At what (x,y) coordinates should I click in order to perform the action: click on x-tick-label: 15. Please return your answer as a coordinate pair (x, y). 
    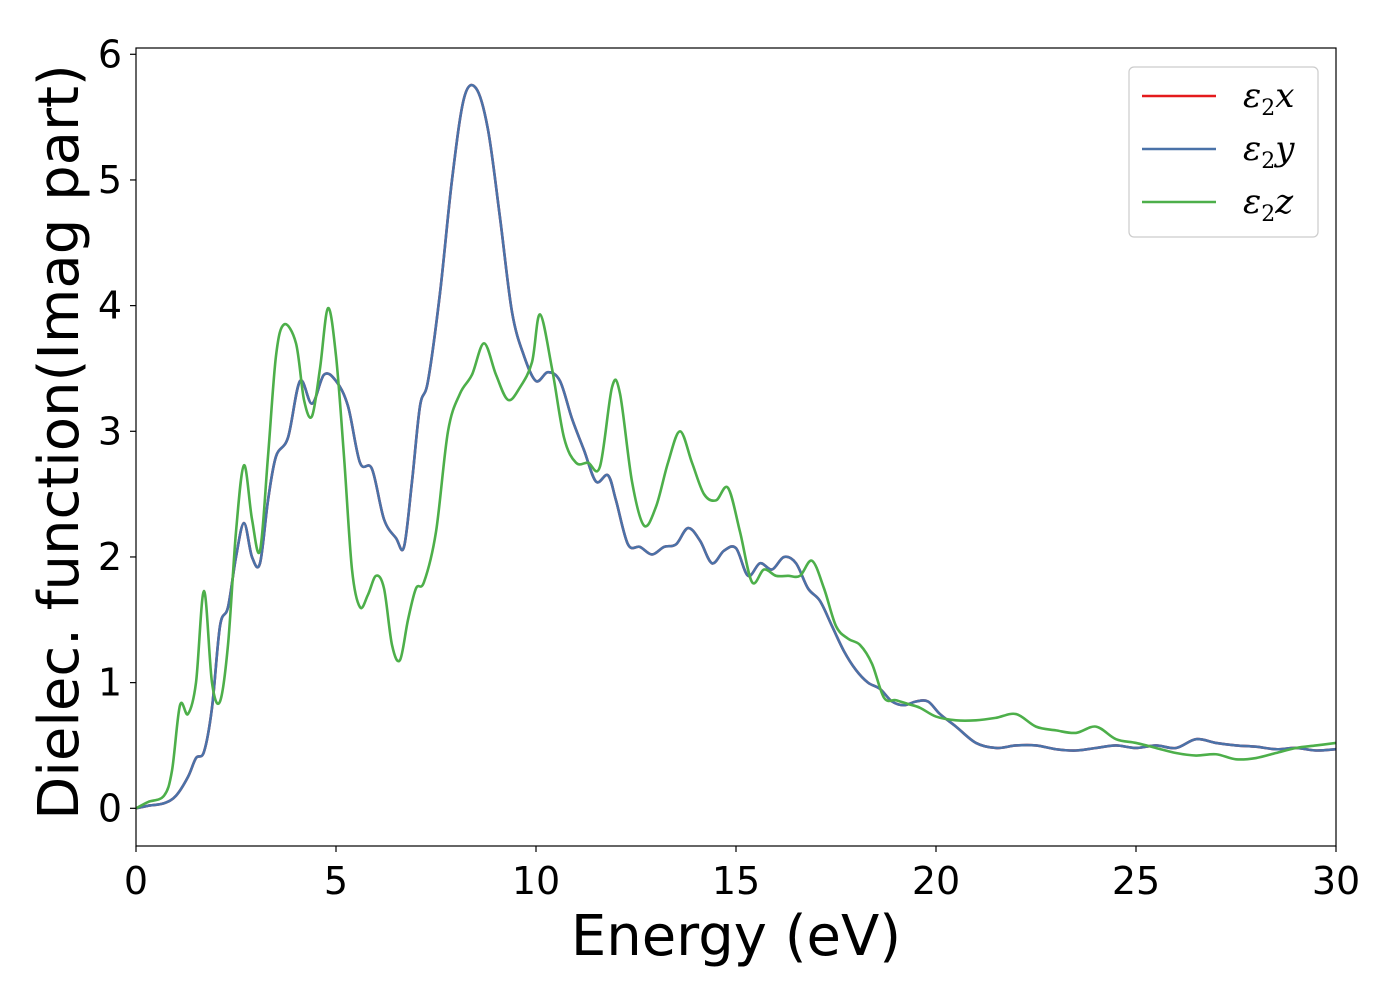
    Looking at the image, I should click on (736, 881).